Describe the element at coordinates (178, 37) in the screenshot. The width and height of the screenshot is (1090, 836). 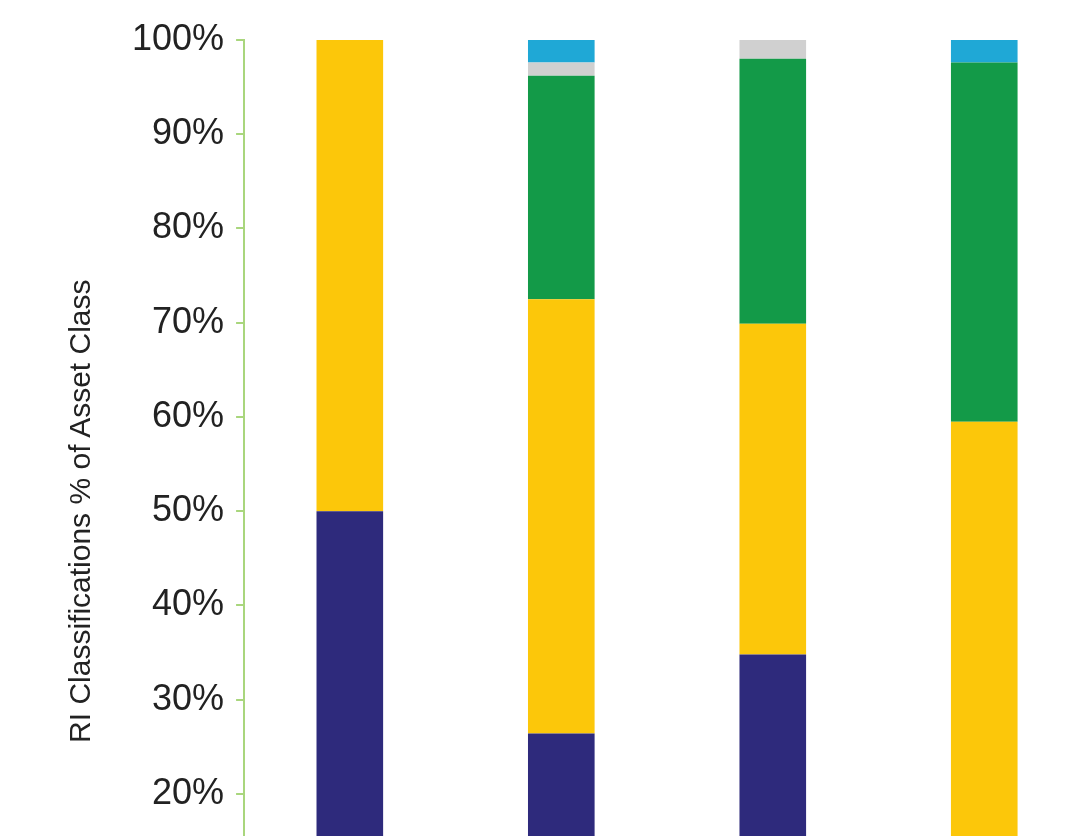
I see `y-tick-label: 100%` at that location.